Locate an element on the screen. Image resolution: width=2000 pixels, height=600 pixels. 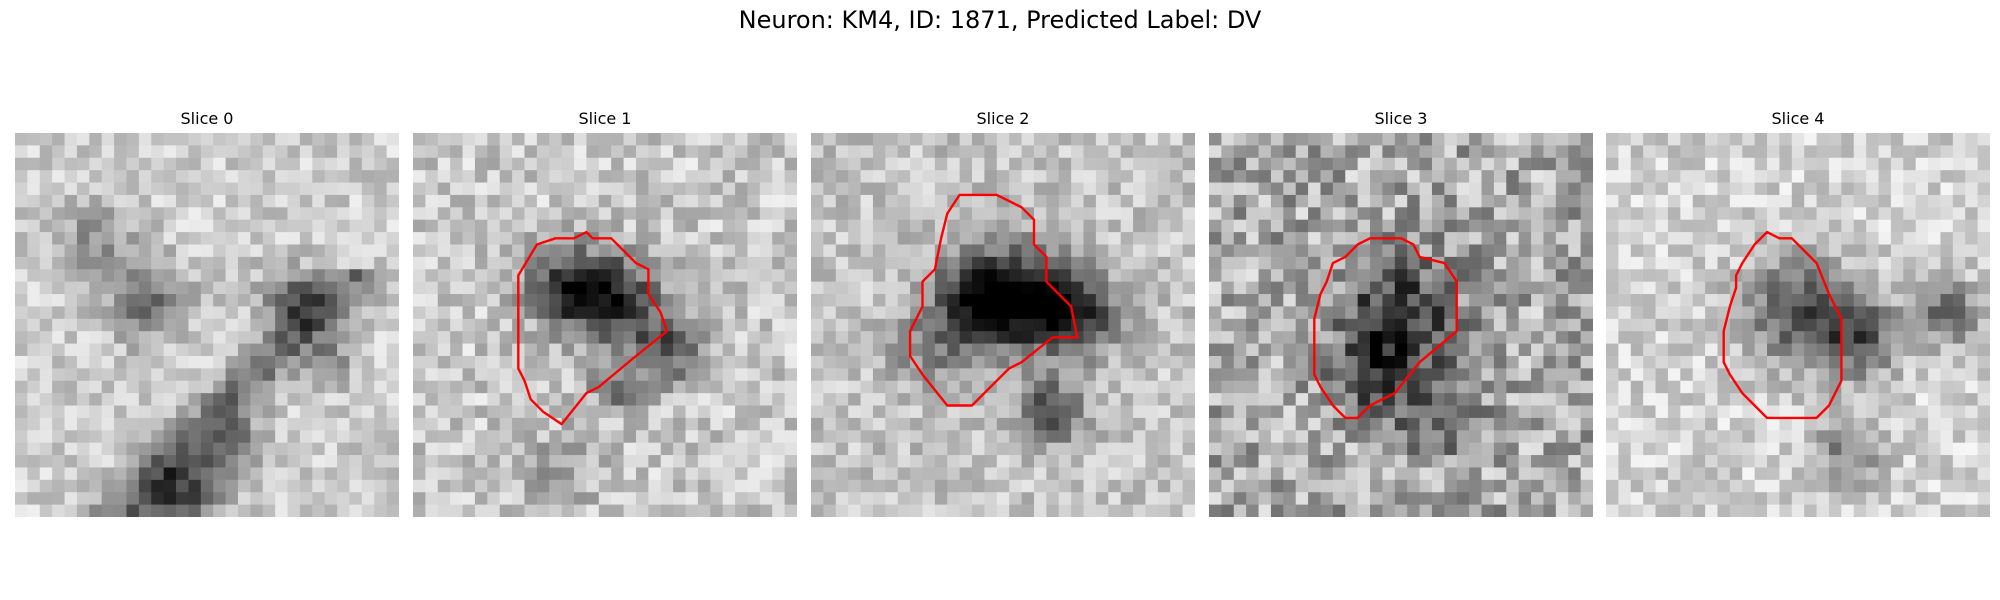
slice-panel-0: Slice 0 is located at coordinates (207, 312).